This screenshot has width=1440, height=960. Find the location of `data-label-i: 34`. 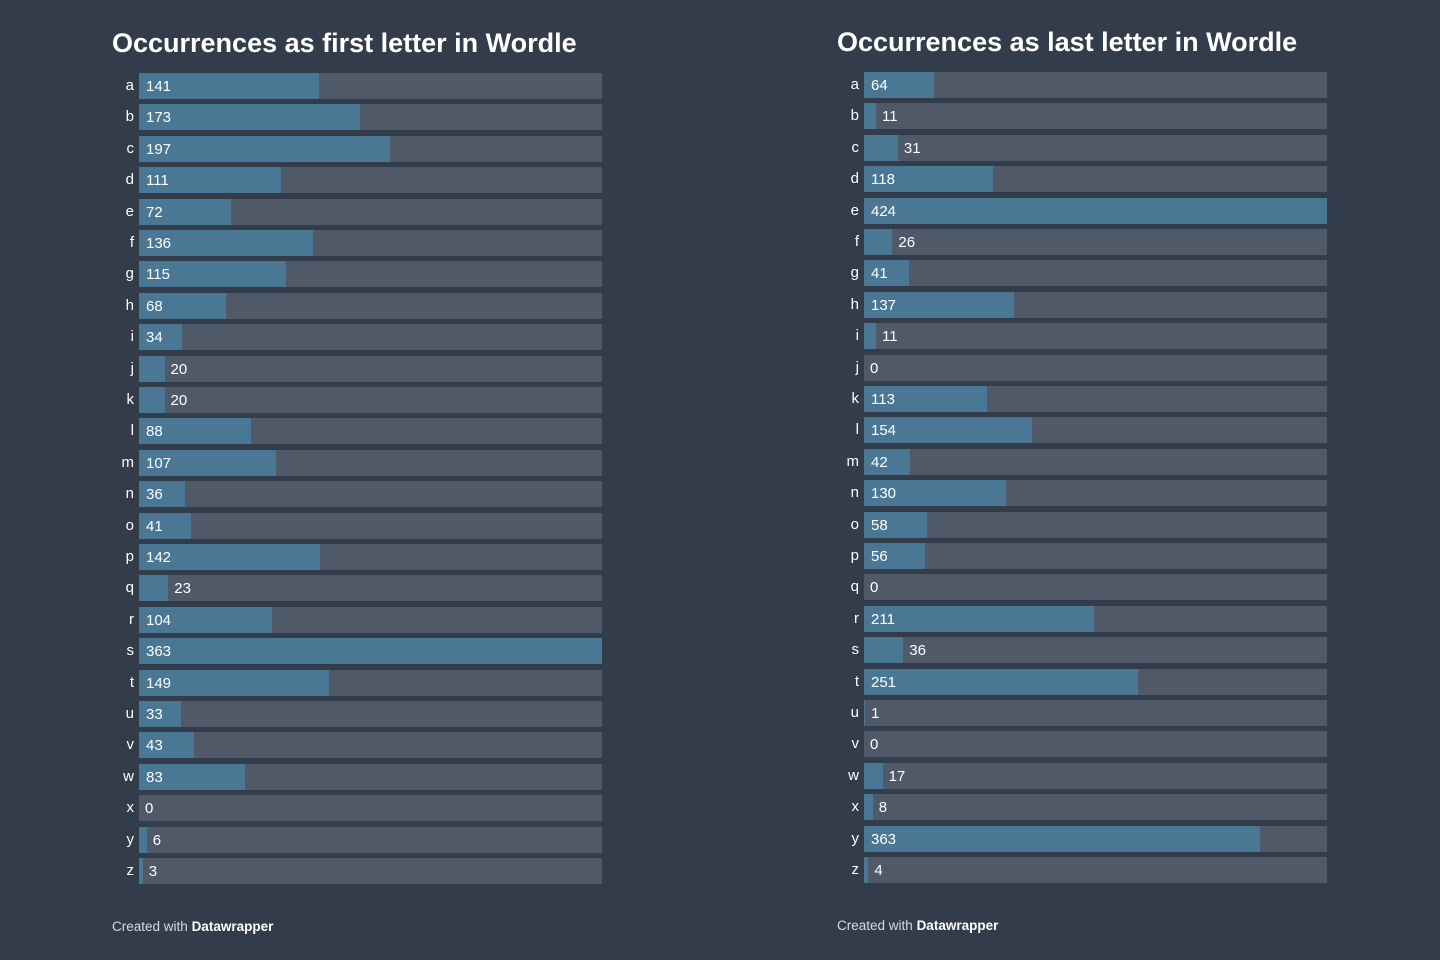

data-label-i: 34 is located at coordinates (154, 338).